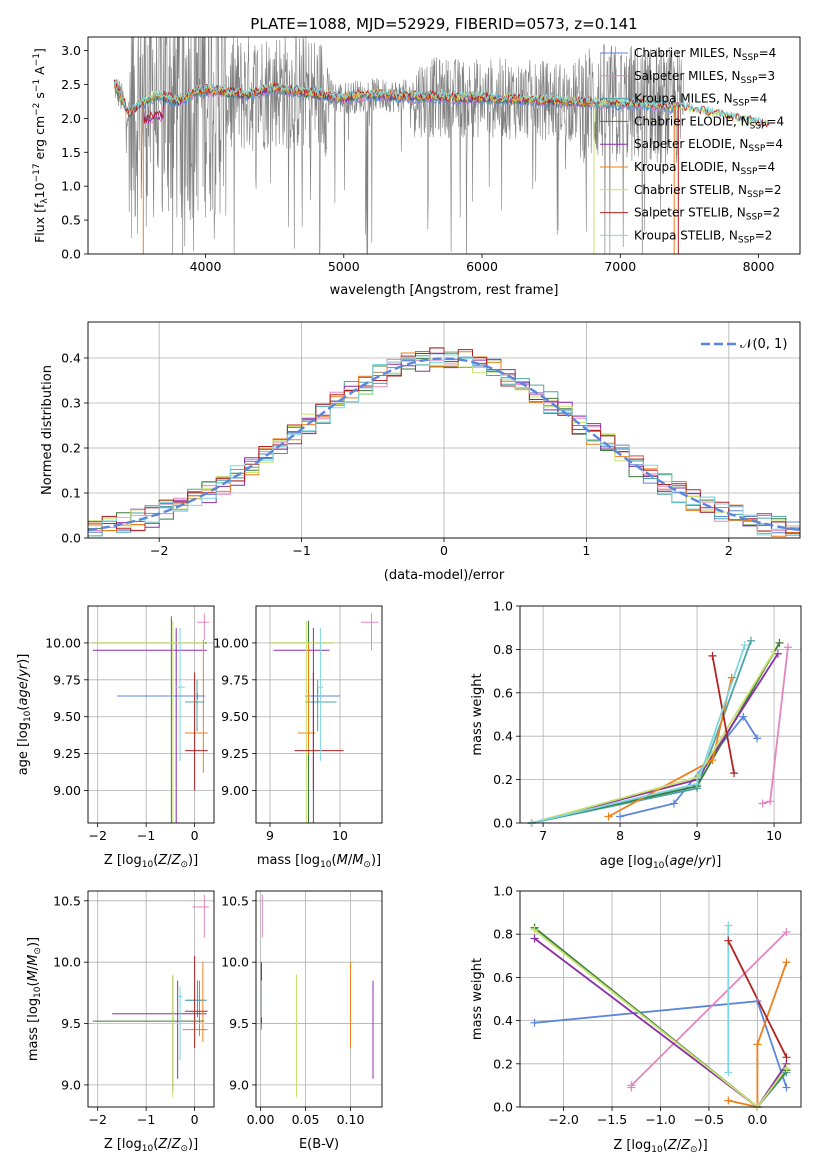 This screenshot has height=1170, width=819. Describe the element at coordinates (399, 145) in the screenshot. I see `data-spectrum-line` at that location.